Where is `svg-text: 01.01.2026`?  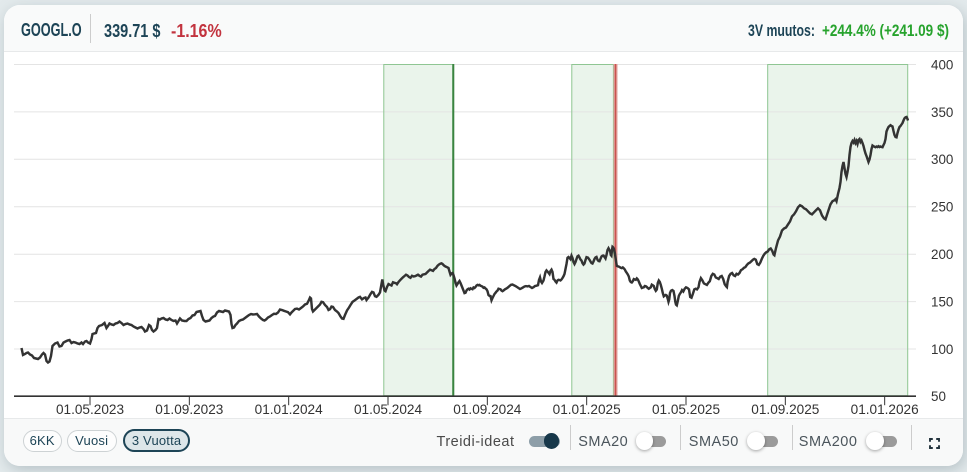
svg-text: 01.01.2026 is located at coordinates (885, 409).